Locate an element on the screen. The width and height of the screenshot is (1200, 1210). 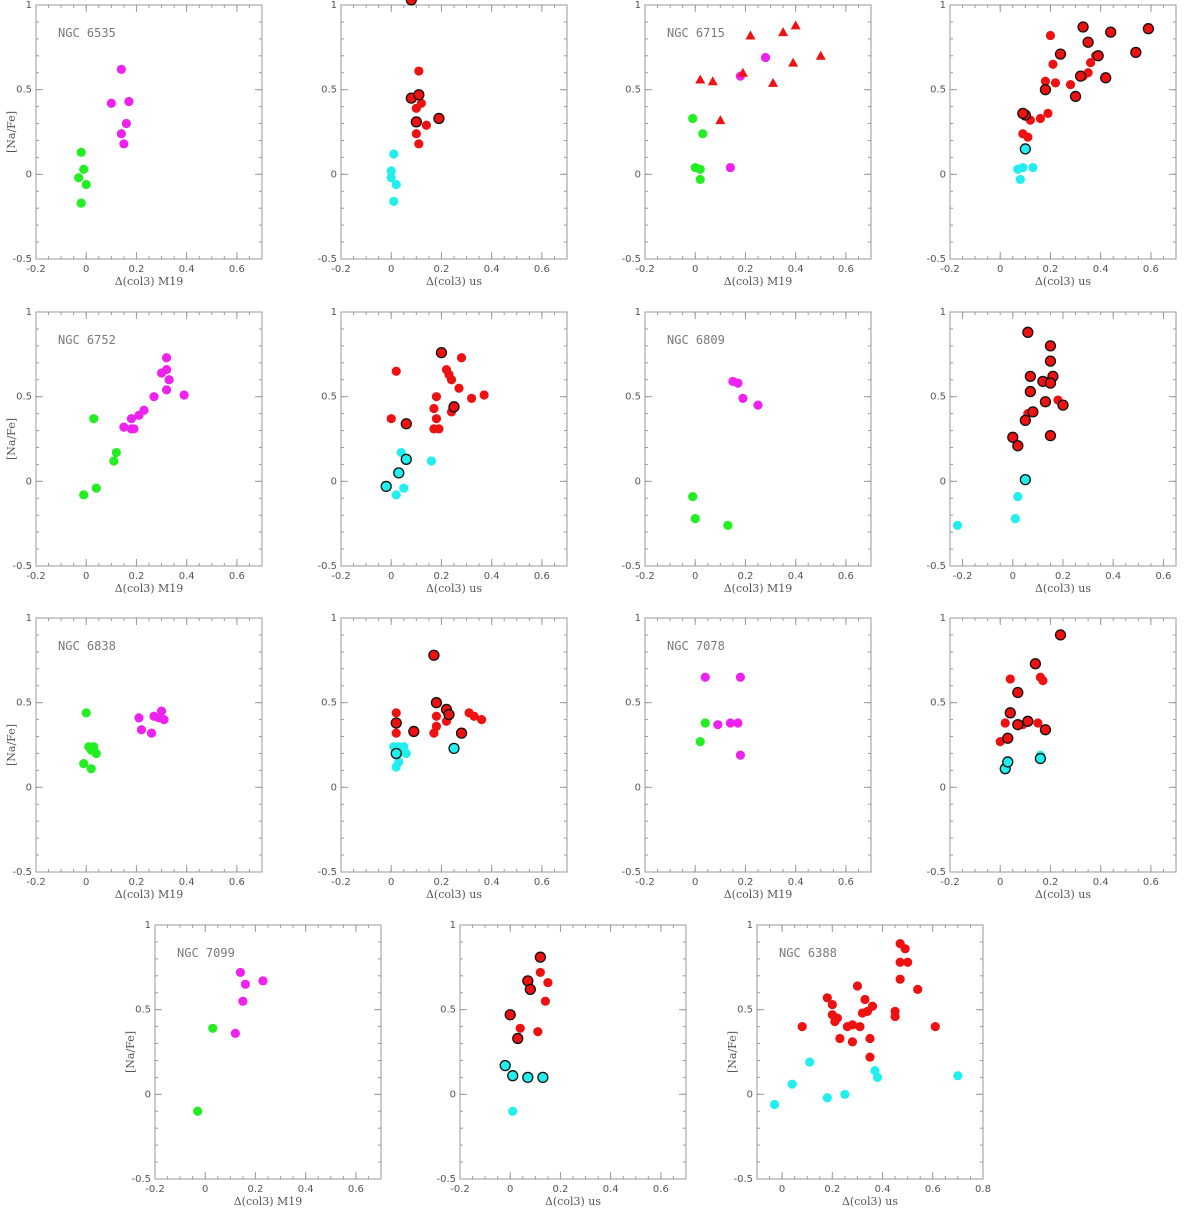
panel-title: NGC 6388 is located at coordinates (808, 953).